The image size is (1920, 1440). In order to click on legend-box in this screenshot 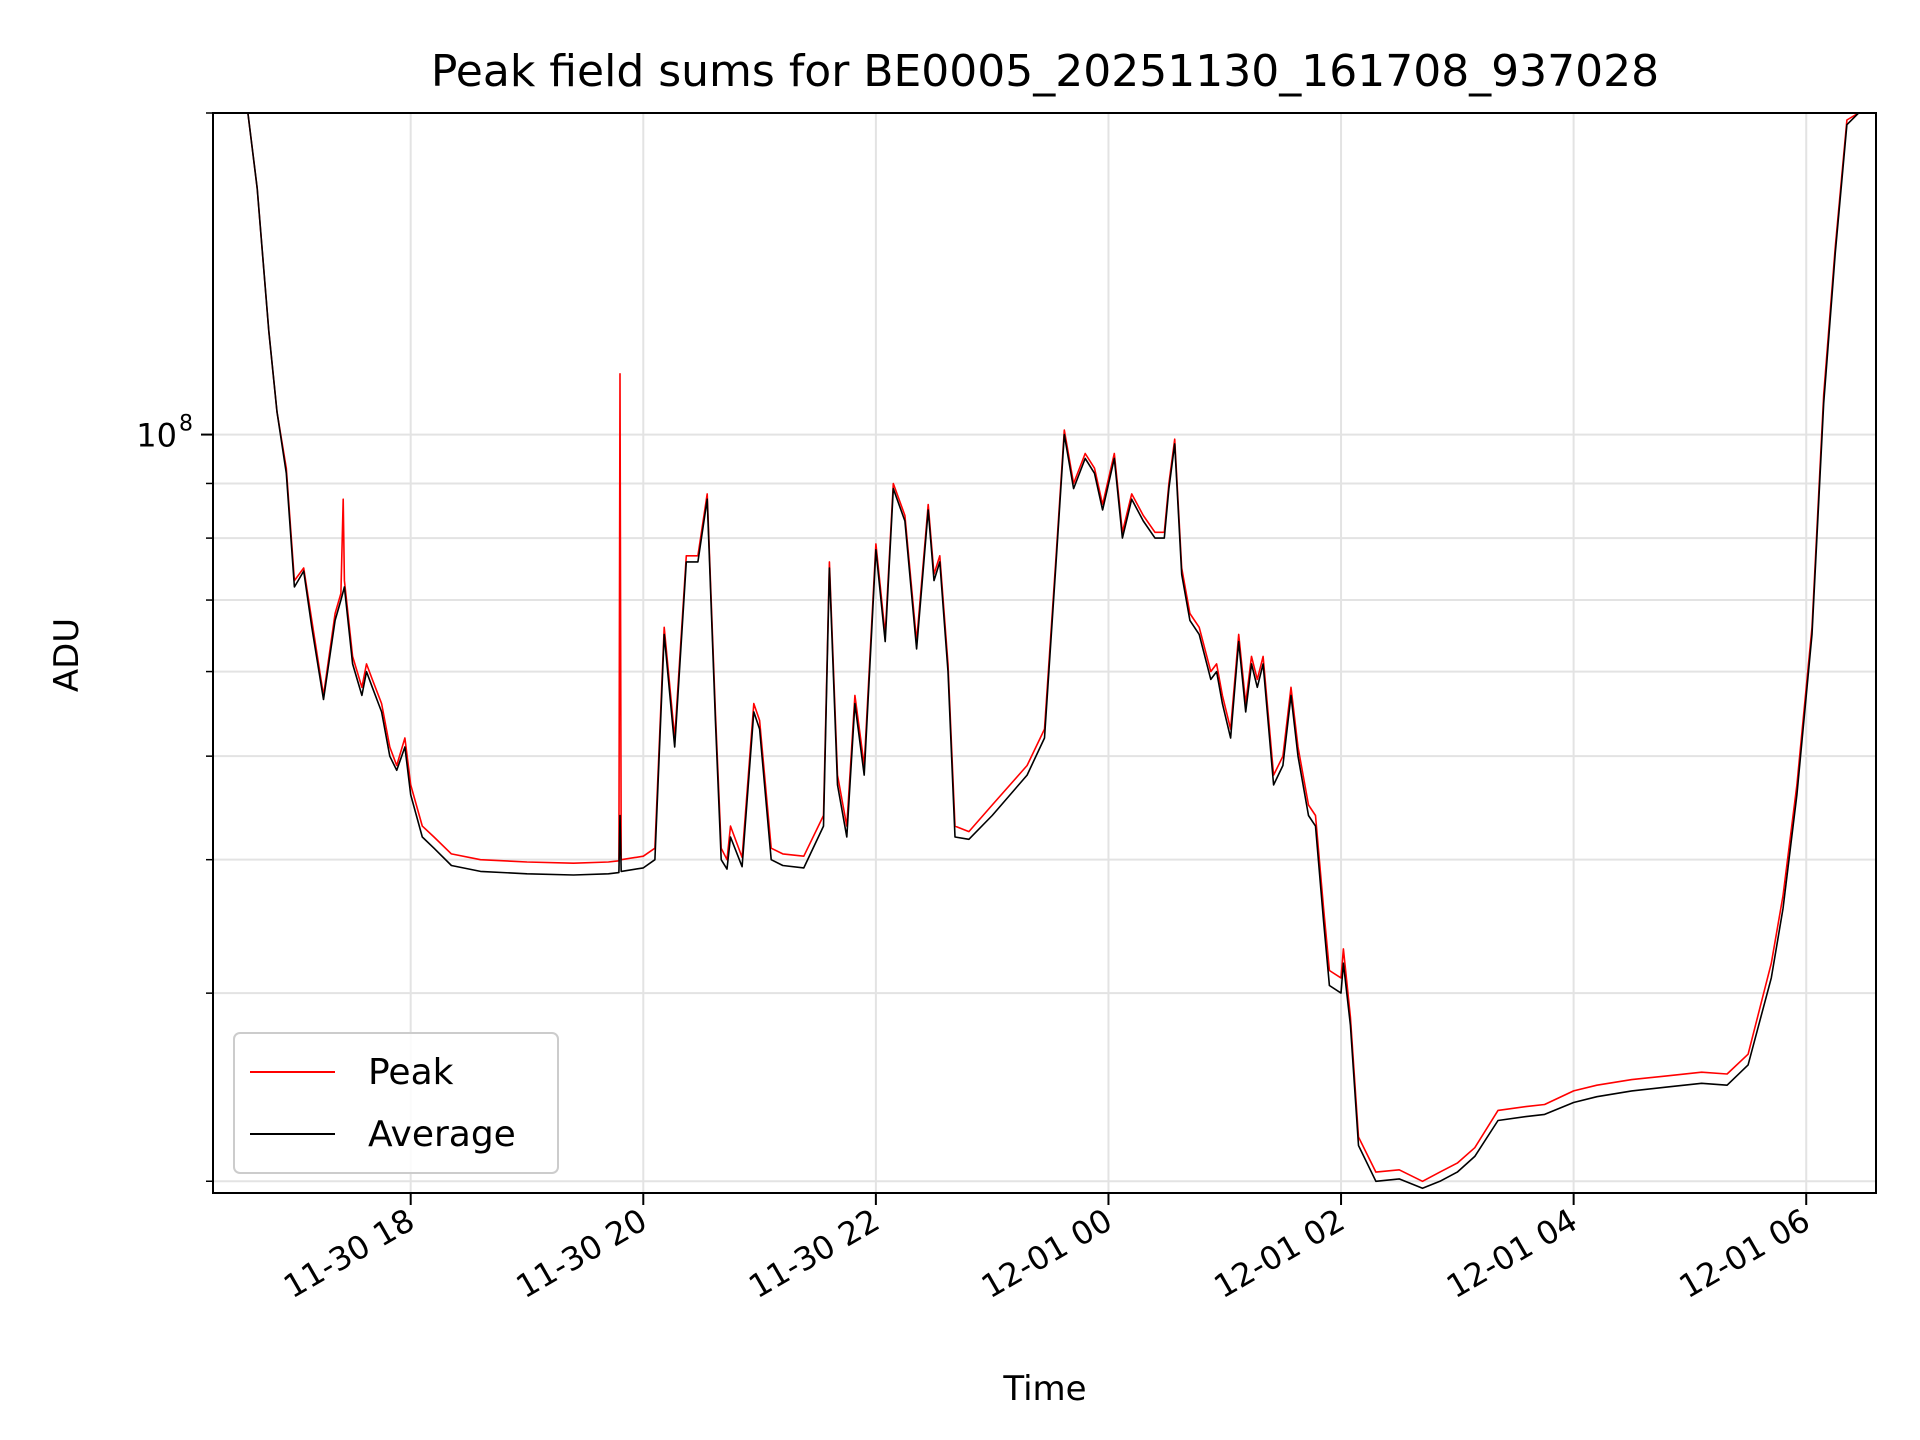, I will do `click(396, 1103)`.